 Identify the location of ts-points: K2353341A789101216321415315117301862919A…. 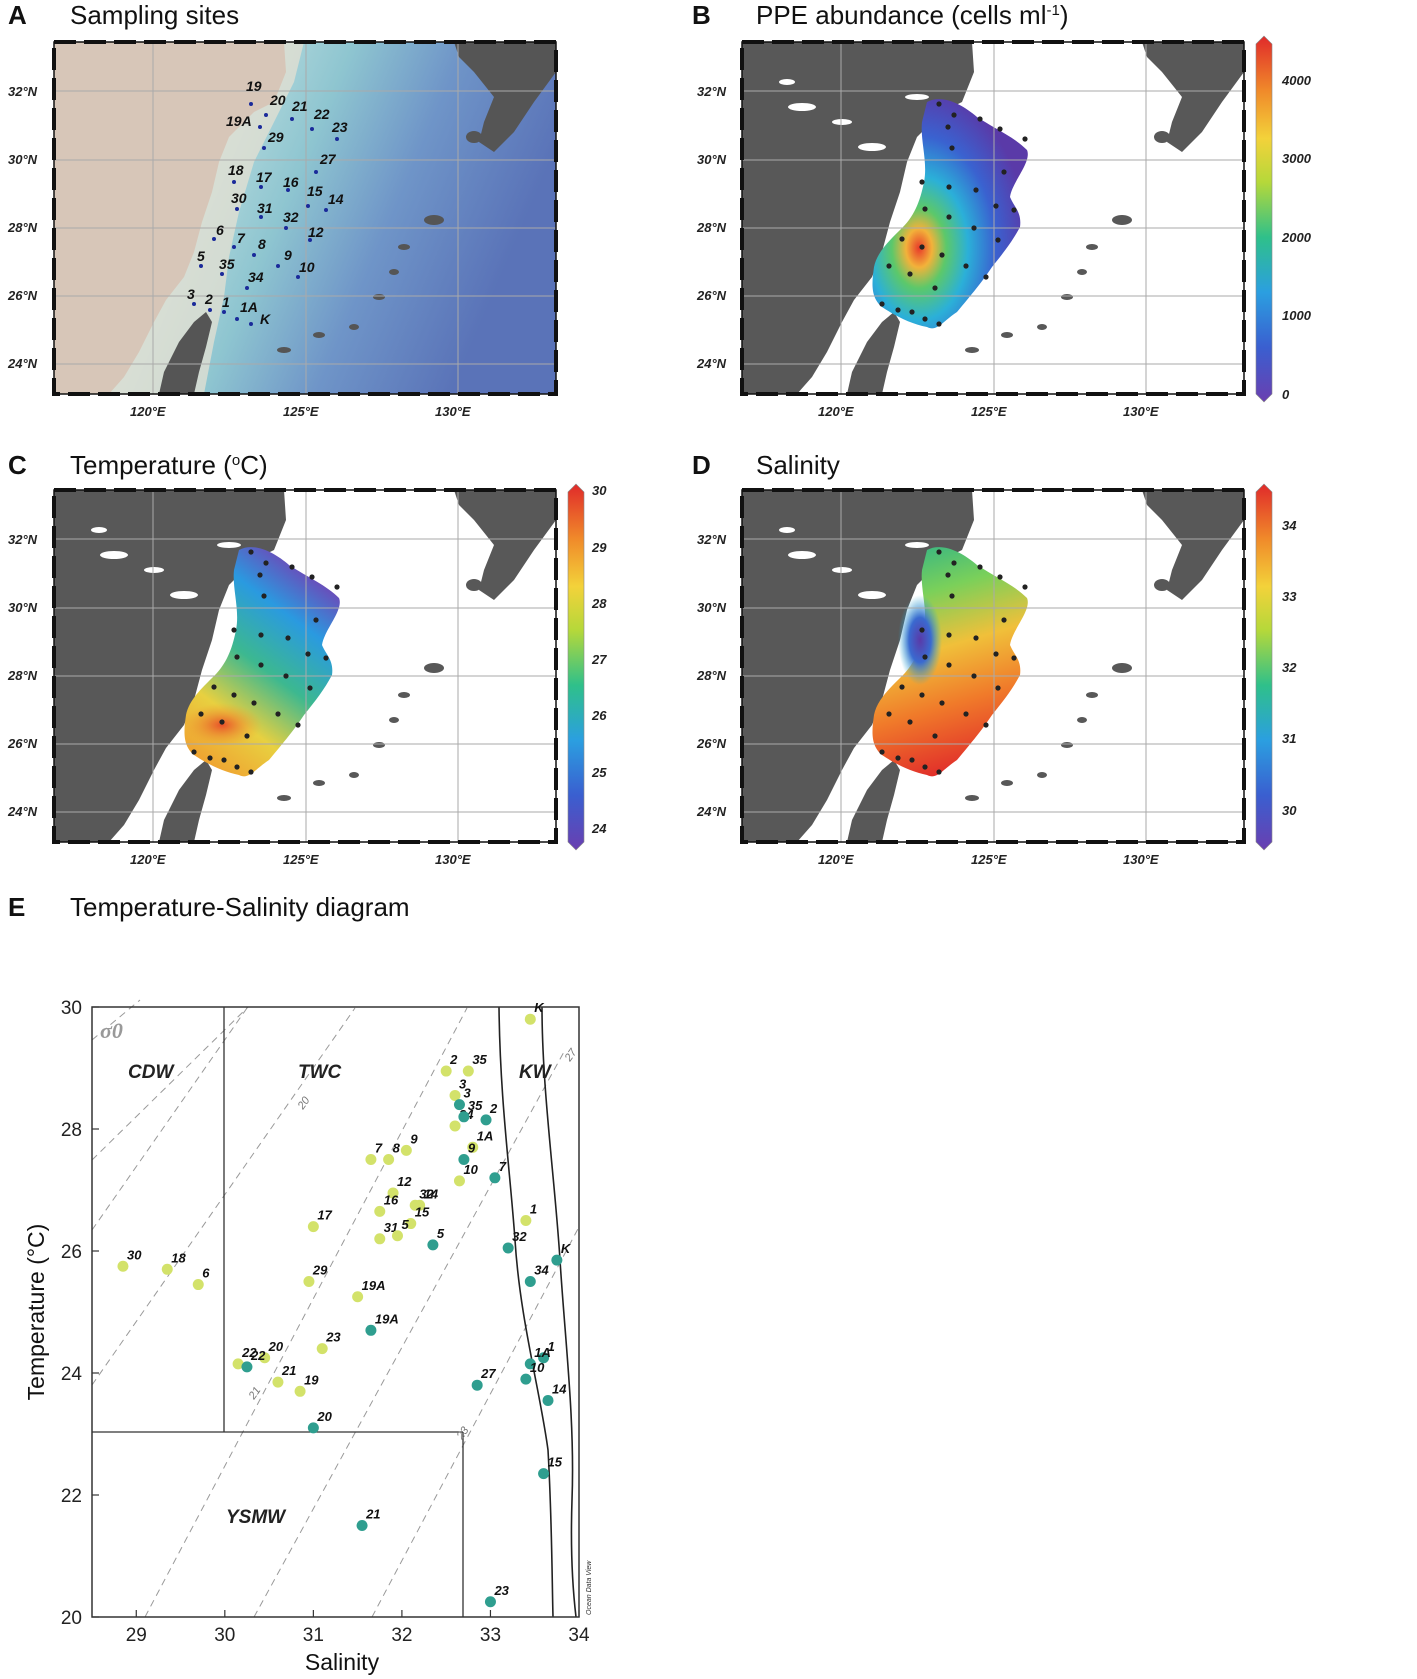
(344, 1304).